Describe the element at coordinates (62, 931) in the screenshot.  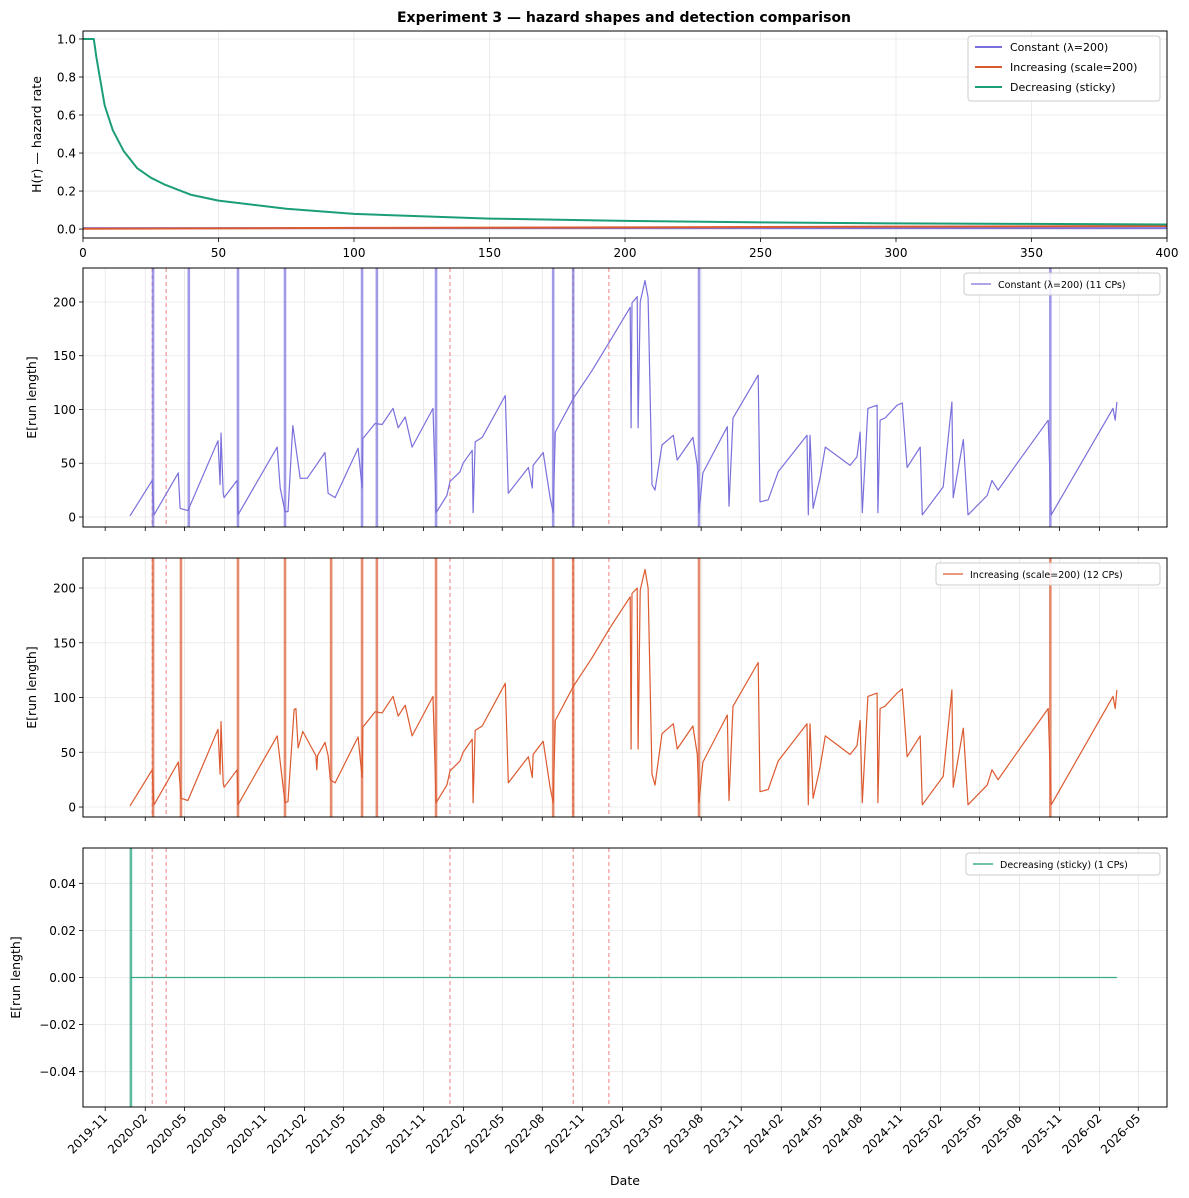
I see `y-tick-label: 0.02` at that location.